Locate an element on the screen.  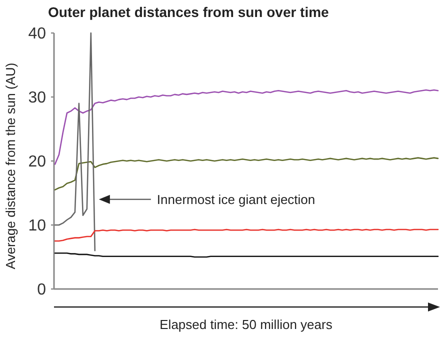
y-tick-label: 40 is located at coordinates (37, 34).